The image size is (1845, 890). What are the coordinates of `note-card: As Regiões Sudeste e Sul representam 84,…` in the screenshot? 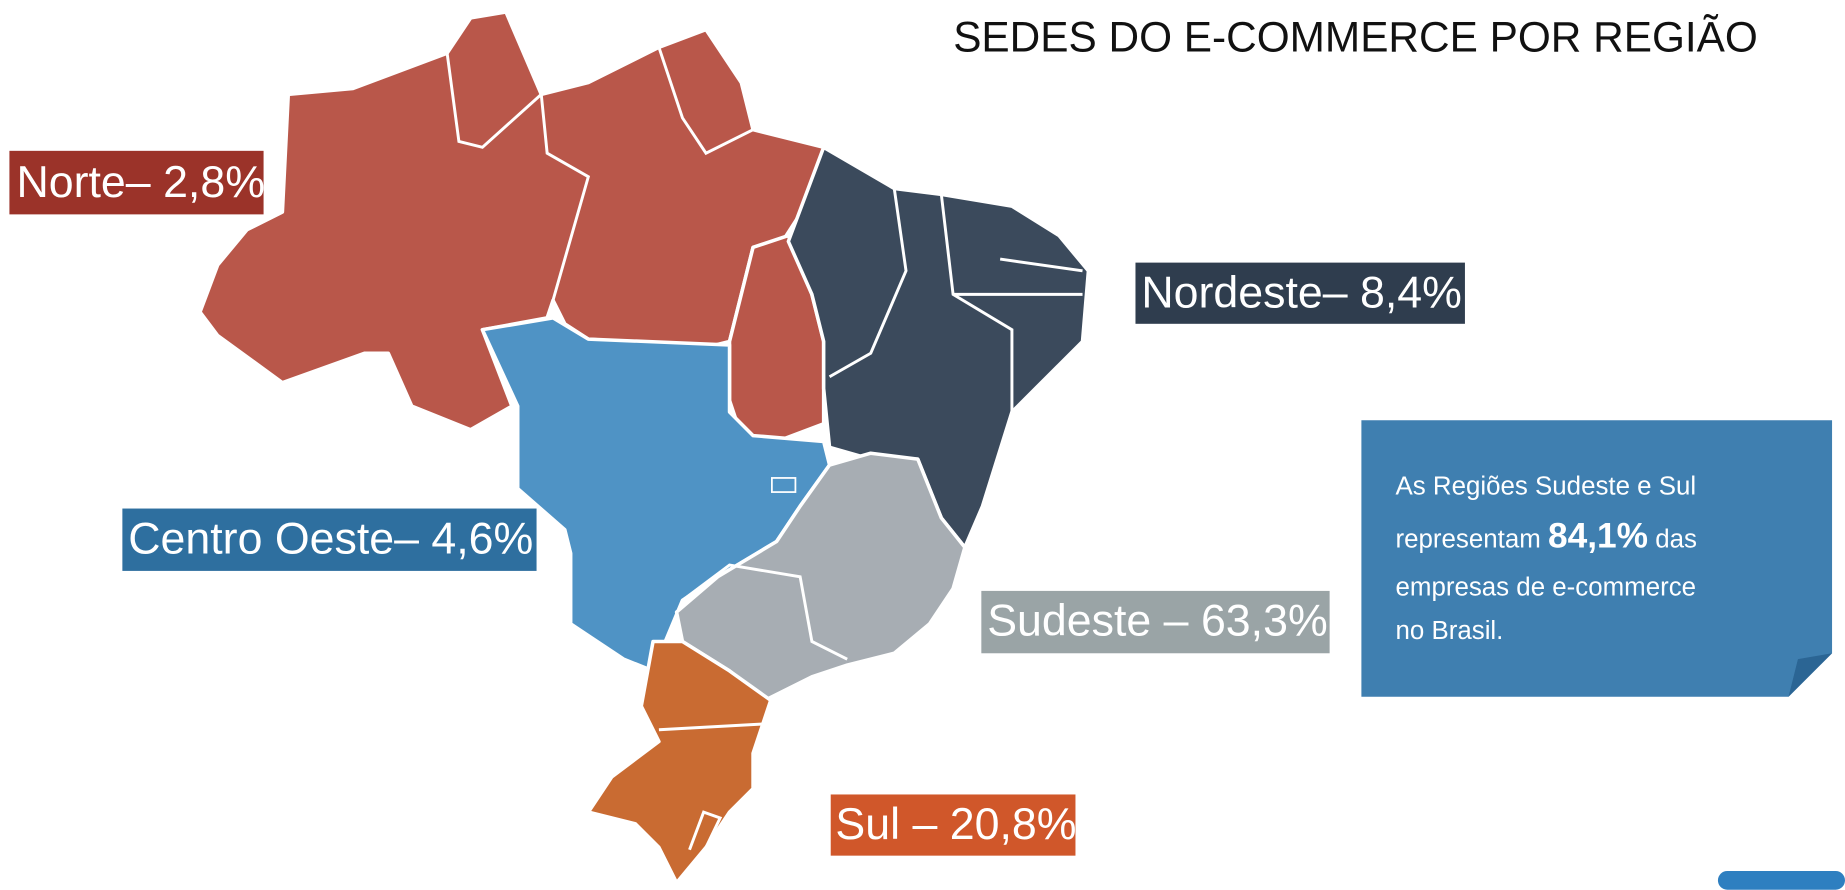 It's located at (1597, 558).